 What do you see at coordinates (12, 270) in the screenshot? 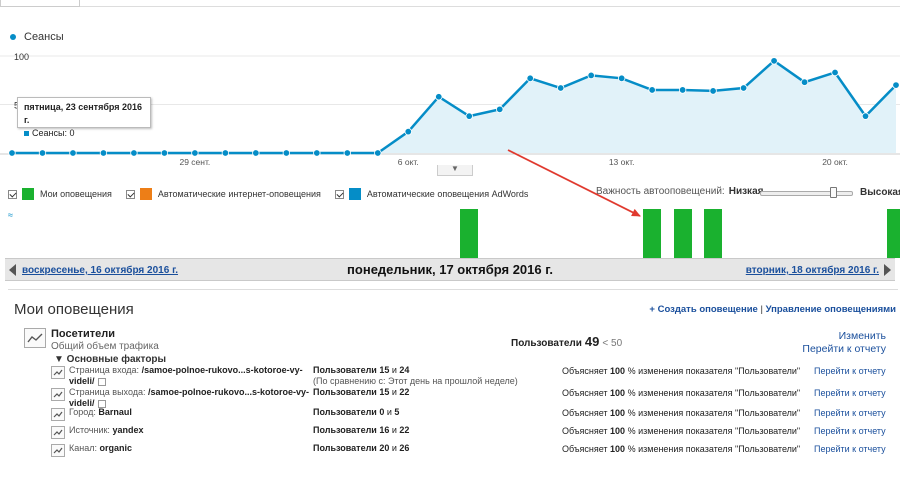
I see `arrow-left-icon` at bounding box center [12, 270].